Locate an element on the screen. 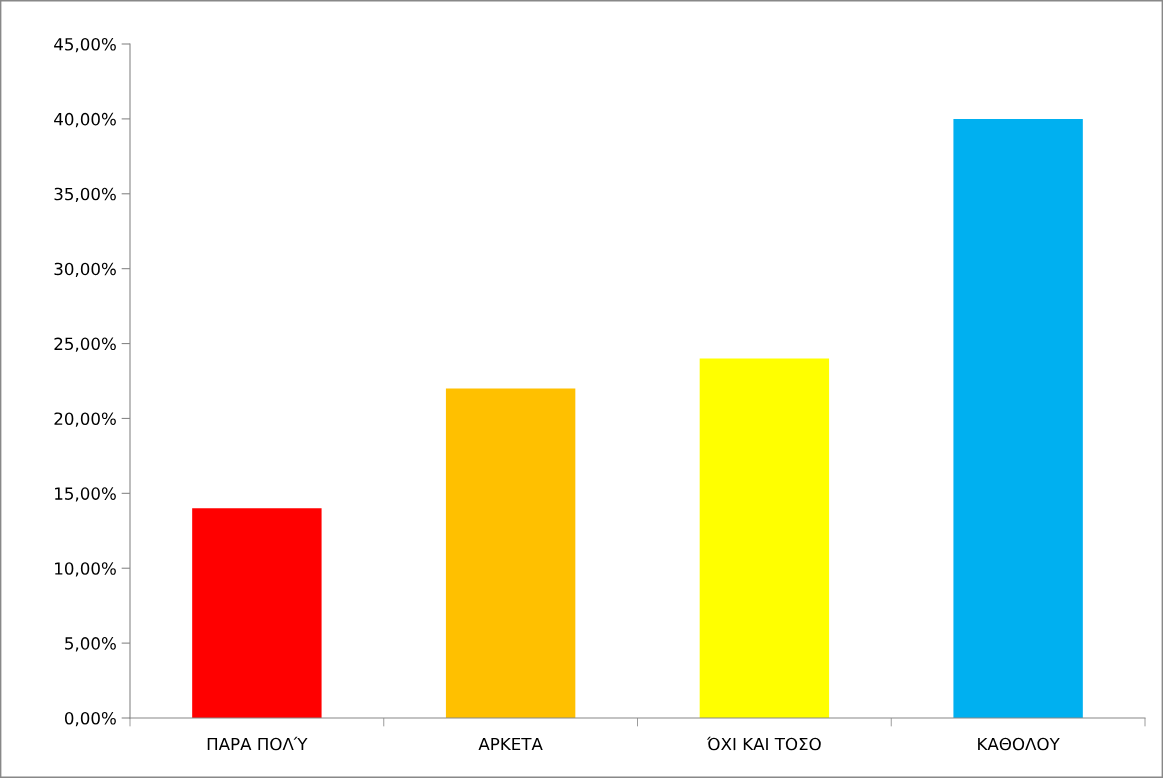  y-tick-label: 25,00% is located at coordinates (85, 344).